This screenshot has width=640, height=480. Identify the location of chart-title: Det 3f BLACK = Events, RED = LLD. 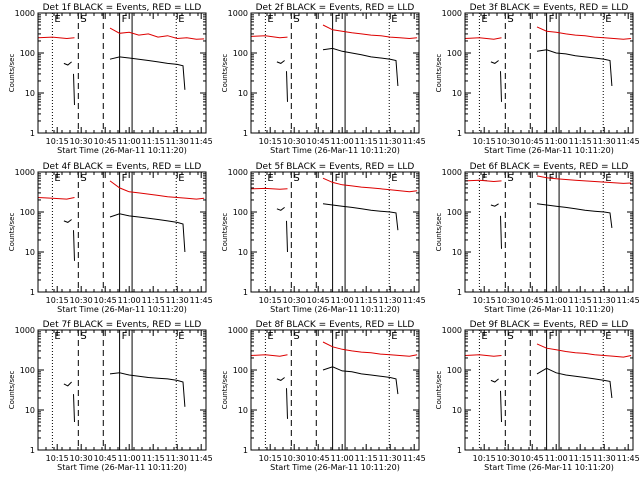
(549, 8).